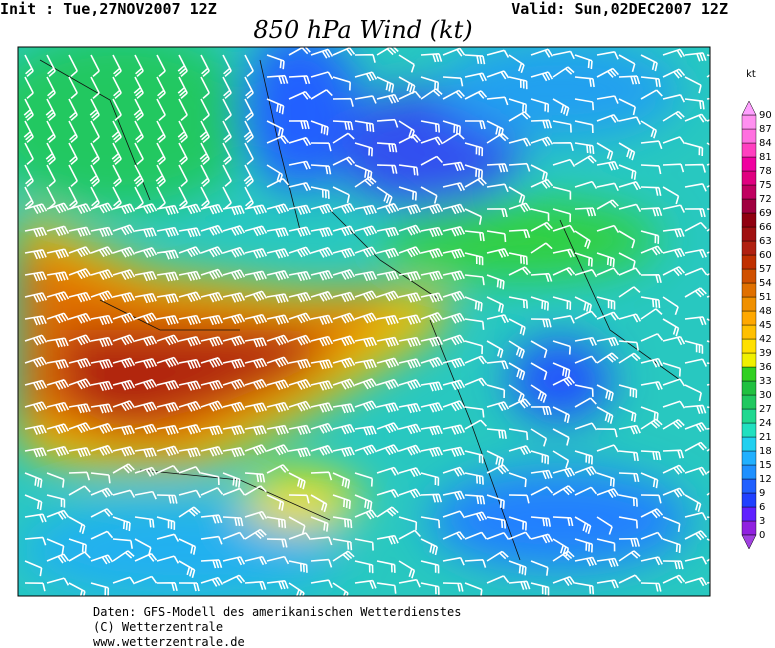 This screenshot has height=648, width=775. Describe the element at coordinates (765, 129) in the screenshot. I see `legend-label: 87` at that location.